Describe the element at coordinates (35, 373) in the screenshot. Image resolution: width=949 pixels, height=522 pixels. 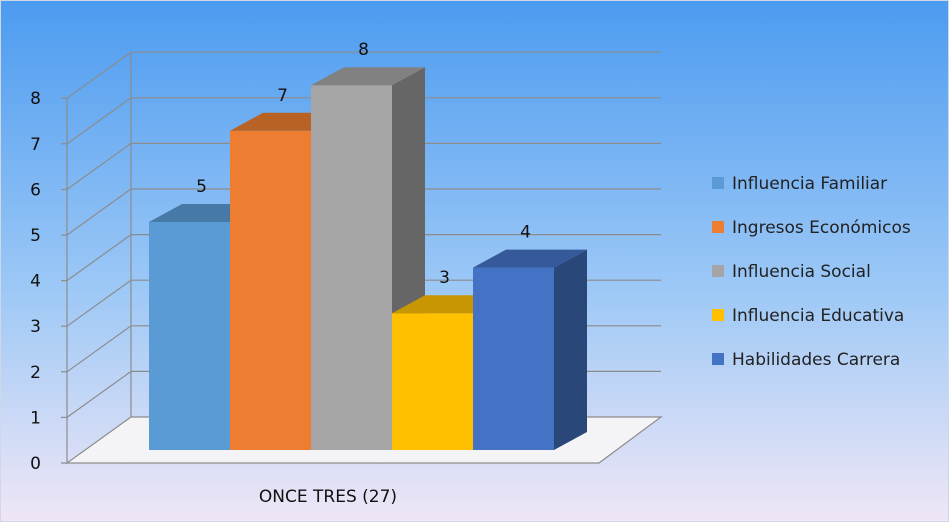
I see `y-tick-label: 2` at that location.